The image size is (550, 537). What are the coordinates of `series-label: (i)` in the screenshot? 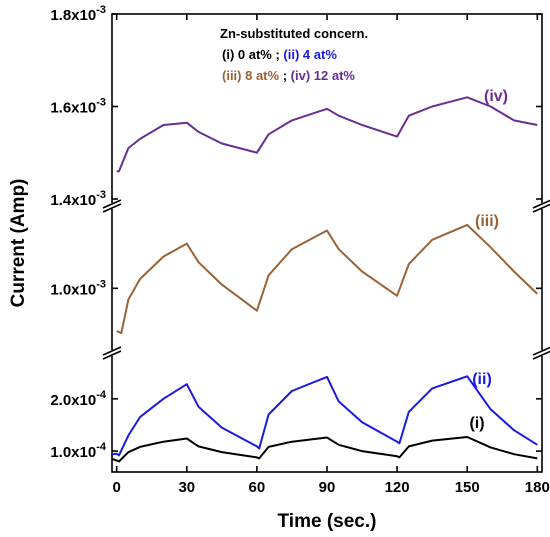 It's located at (476, 423).